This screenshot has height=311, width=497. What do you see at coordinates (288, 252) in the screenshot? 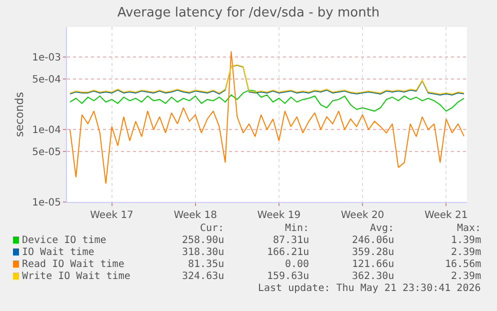
I see `text: 166.21u` at bounding box center [288, 252].